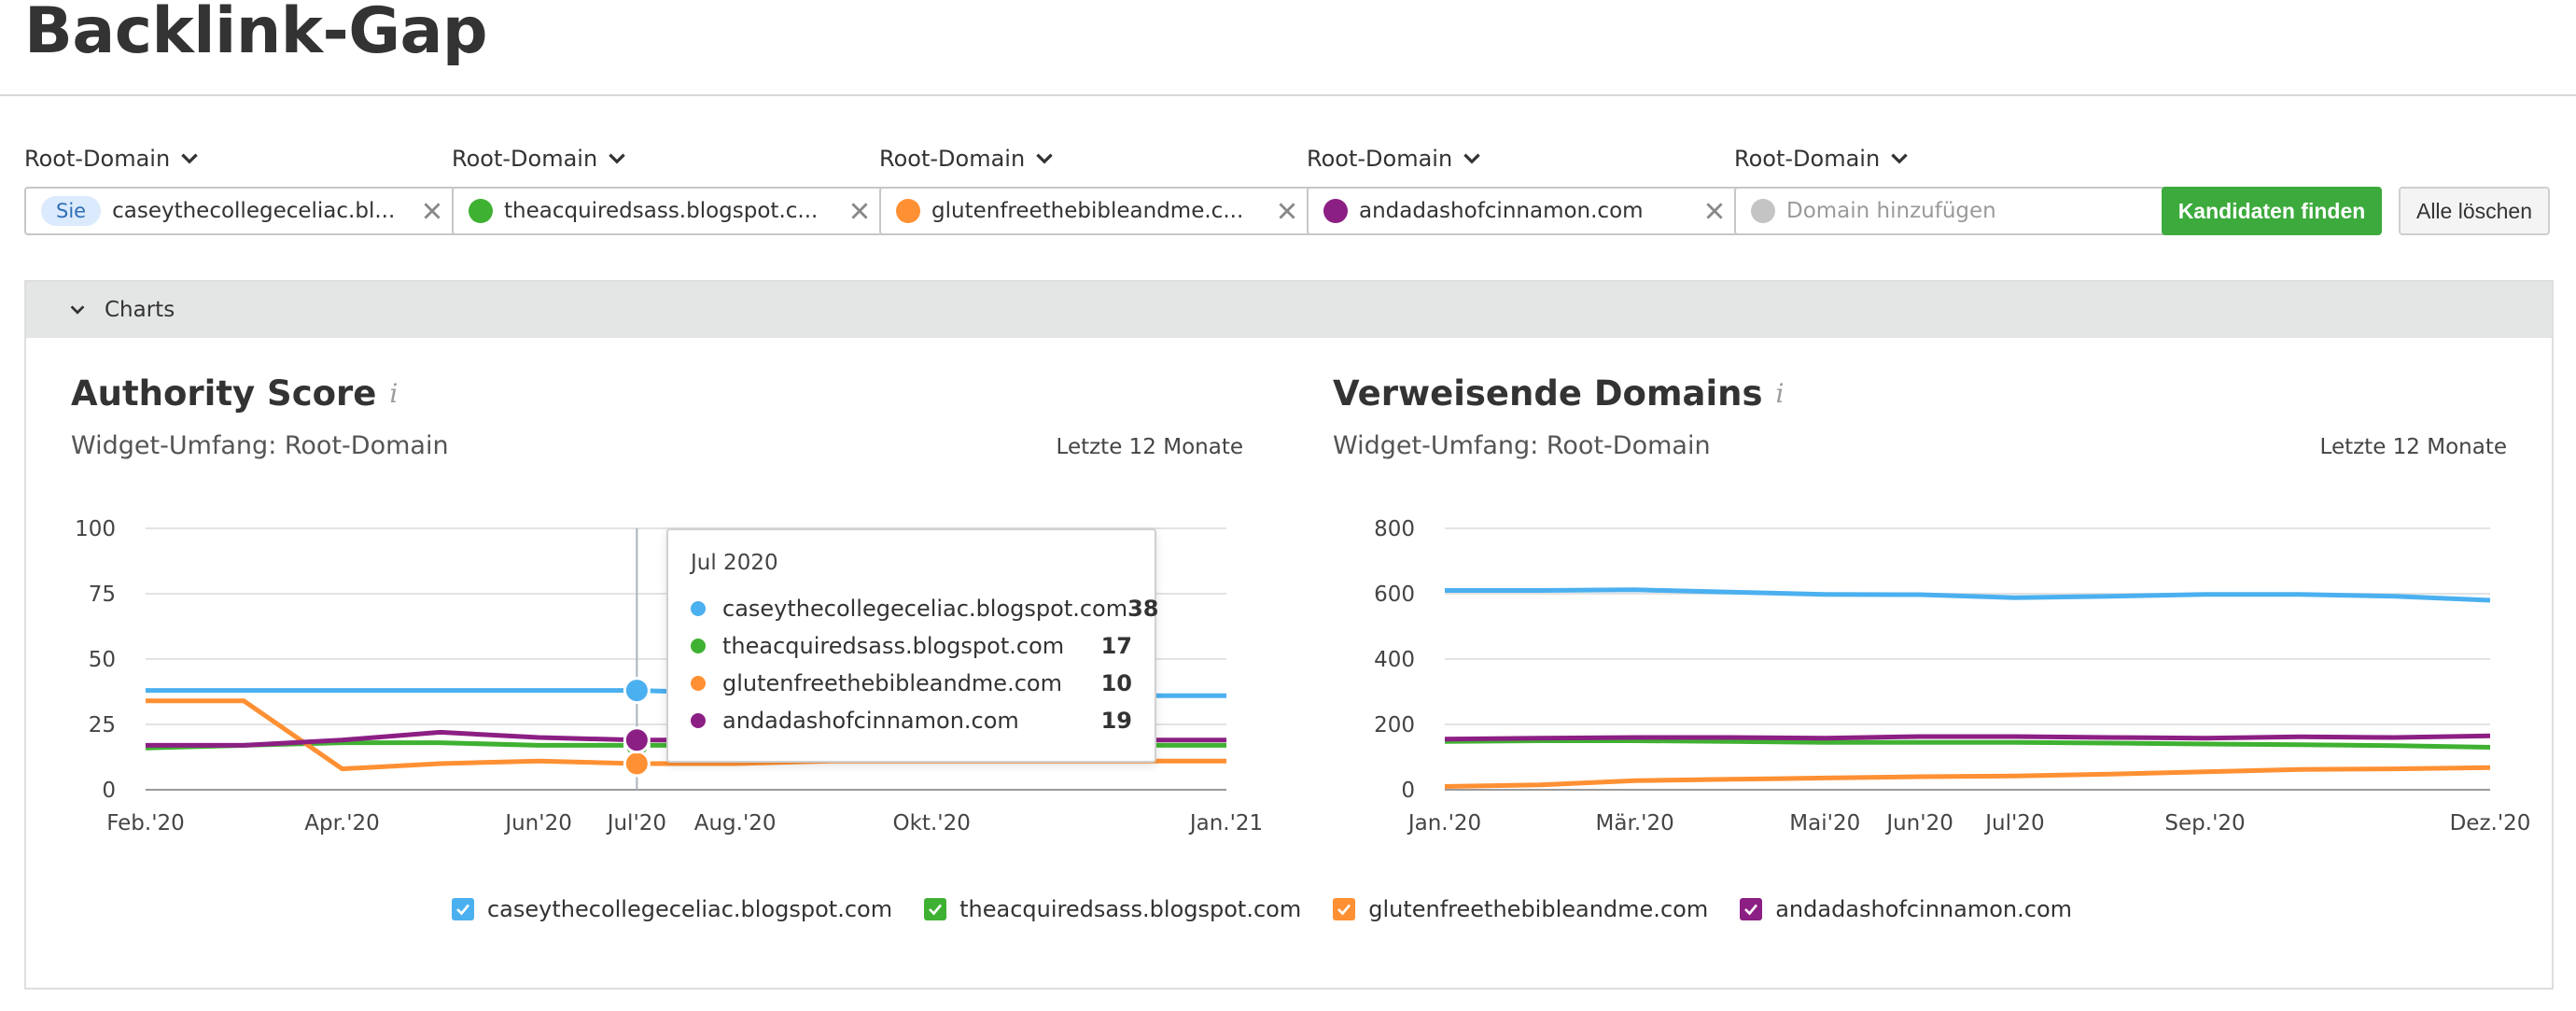  Describe the element at coordinates (892, 683) in the screenshot. I see `tooltip-domain: glutenfreethebibleandme.com` at that location.